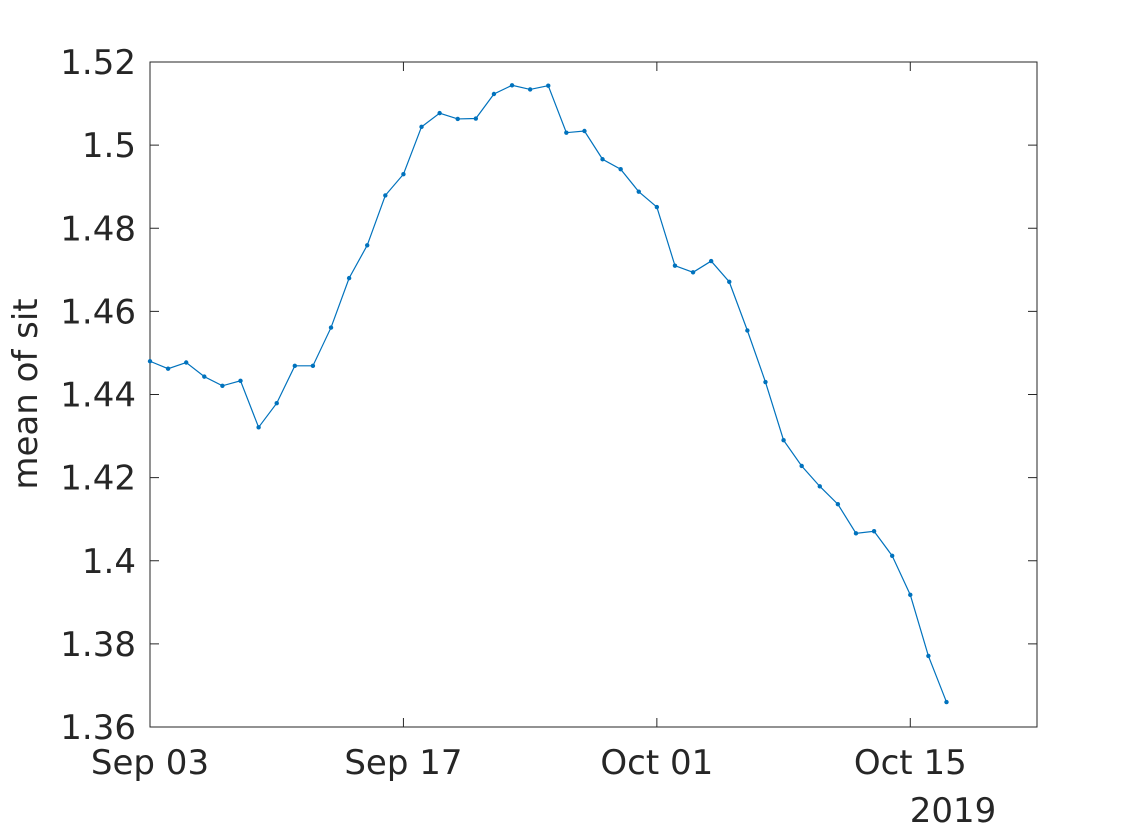 The height and width of the screenshot is (833, 1146). Describe the element at coordinates (150, 763) in the screenshot. I see `x-tick-label: Sep 03` at that location.